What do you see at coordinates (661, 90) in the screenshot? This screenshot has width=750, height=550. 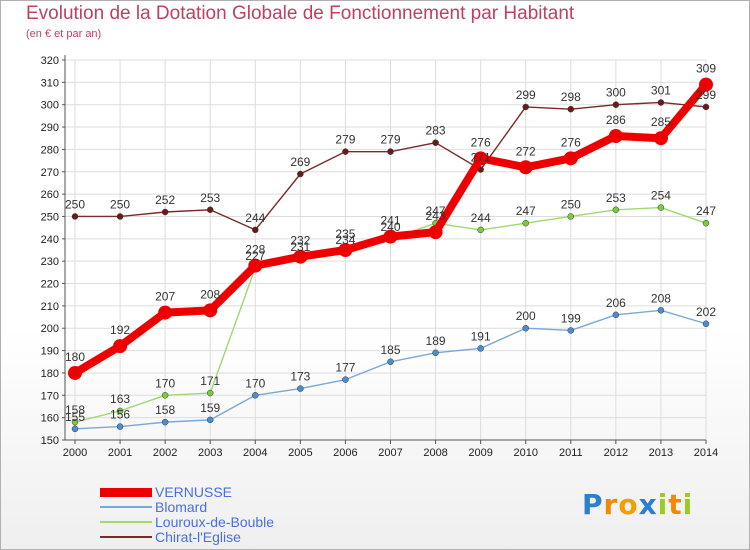 I see `data-label: 301` at bounding box center [661, 90].